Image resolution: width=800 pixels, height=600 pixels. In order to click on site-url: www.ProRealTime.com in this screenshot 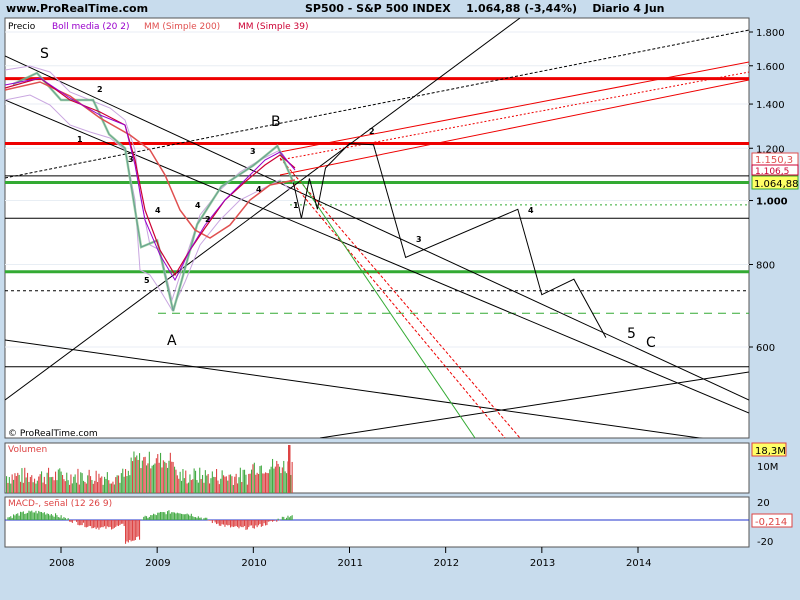, I will do `click(77, 8)`.